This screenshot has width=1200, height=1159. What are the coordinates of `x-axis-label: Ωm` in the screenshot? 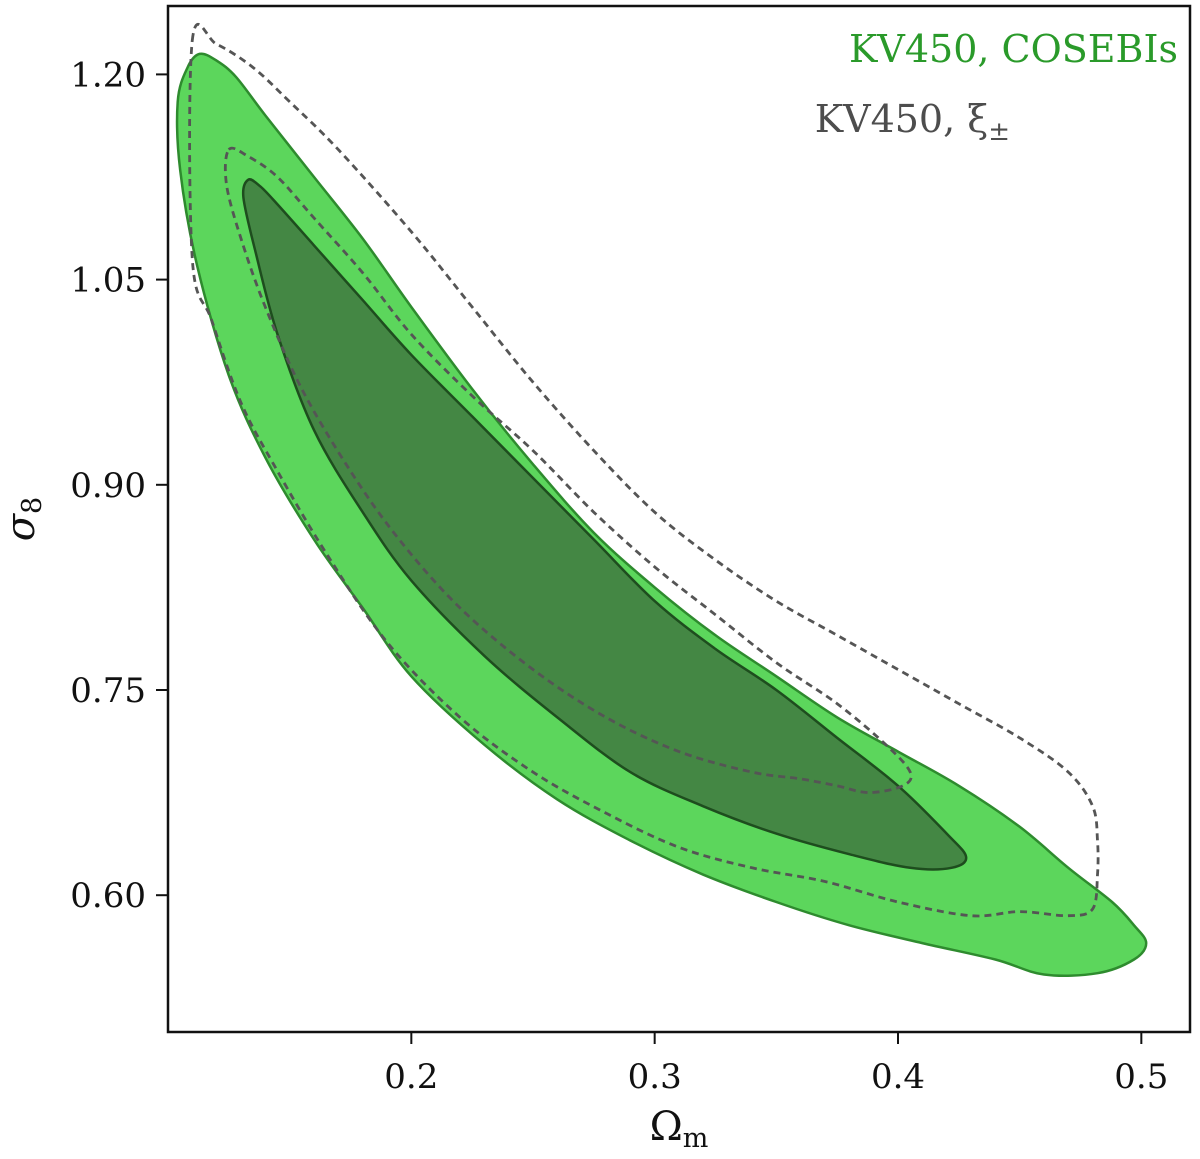 It's located at (679, 1129).